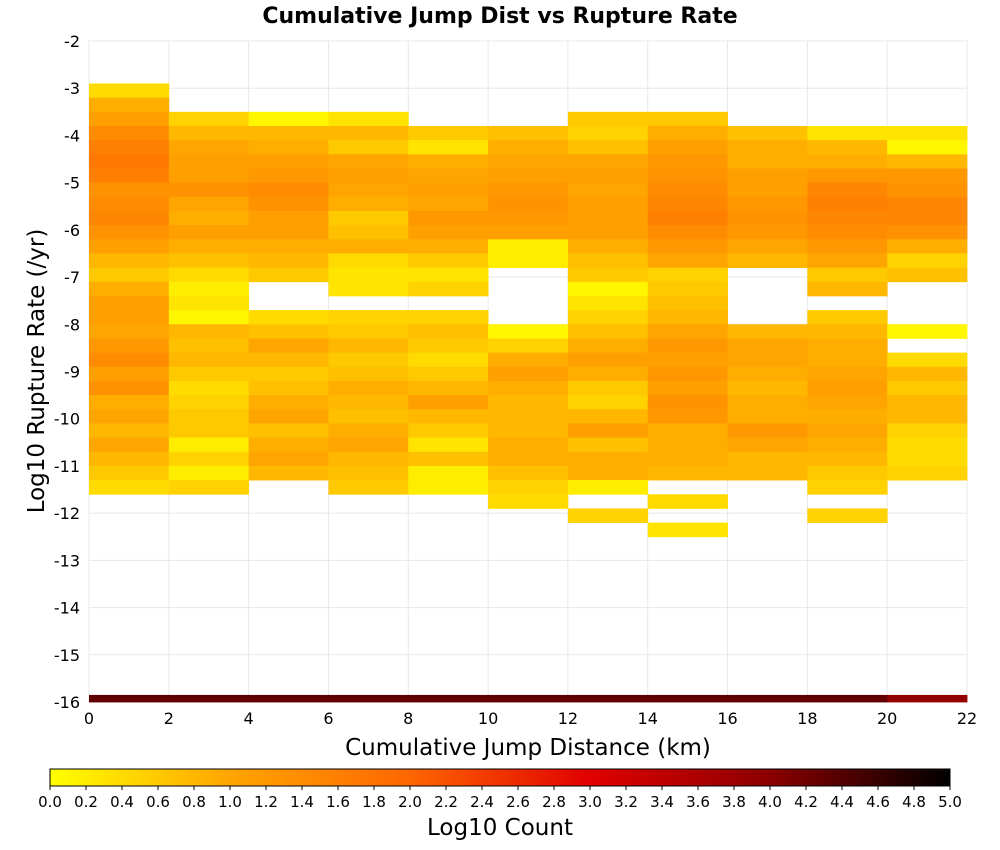 The height and width of the screenshot is (850, 1000). What do you see at coordinates (169, 718) in the screenshot?
I see `x-tick-label: 2` at bounding box center [169, 718].